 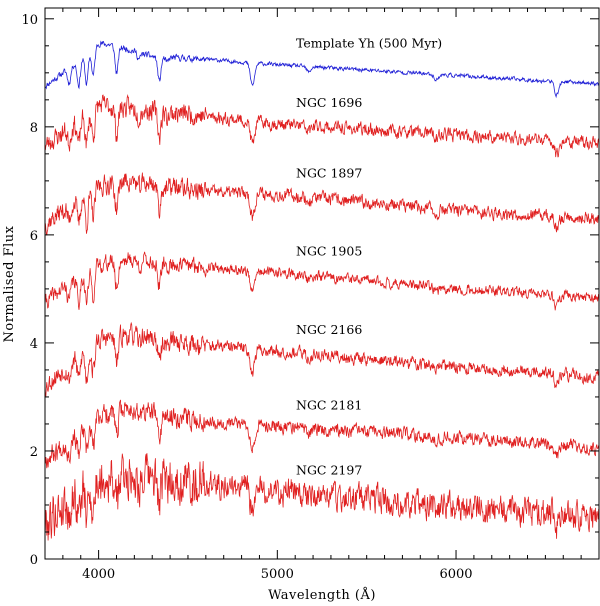 What do you see at coordinates (29, 20) in the screenshot?
I see `y-tick-label: 10` at bounding box center [29, 20].